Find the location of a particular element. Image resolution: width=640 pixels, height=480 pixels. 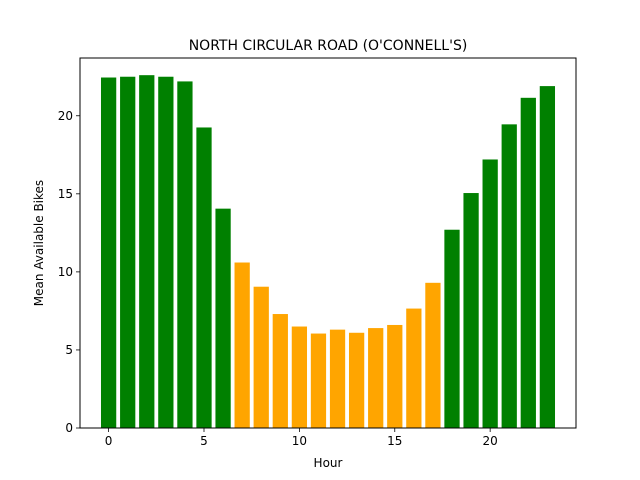

y-tick-label: 0 is located at coordinates (69, 428).